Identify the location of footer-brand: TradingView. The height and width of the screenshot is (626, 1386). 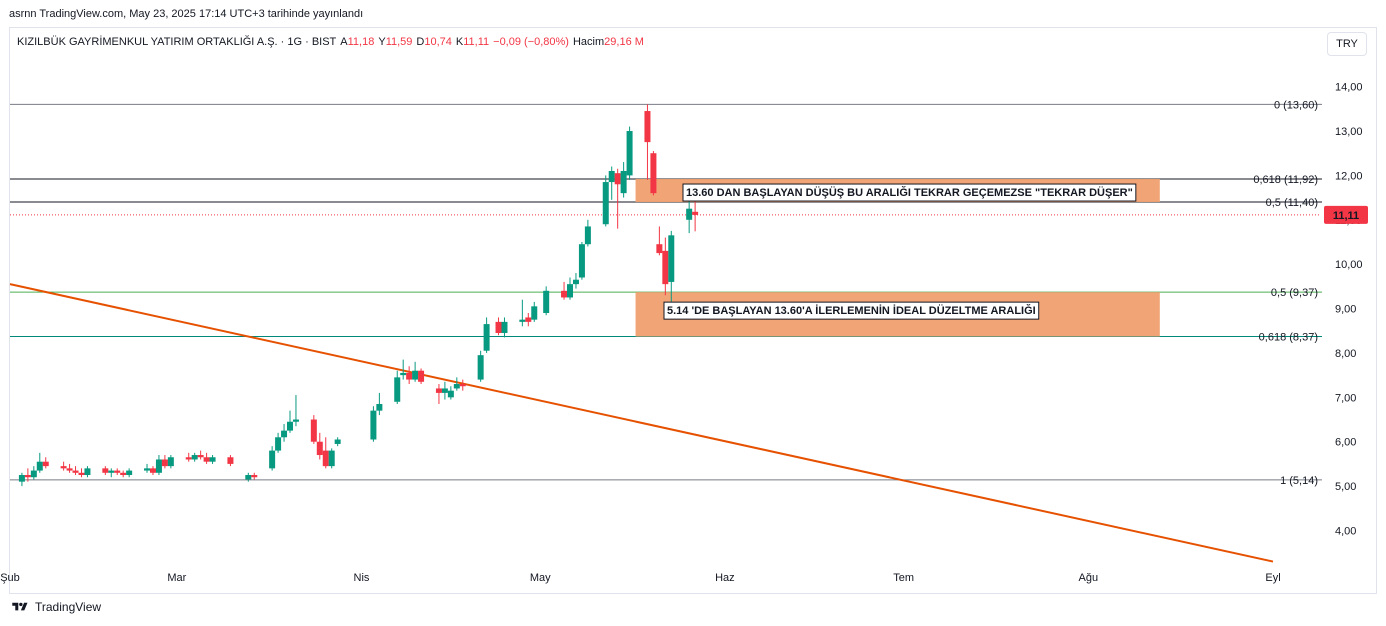
(55, 607).